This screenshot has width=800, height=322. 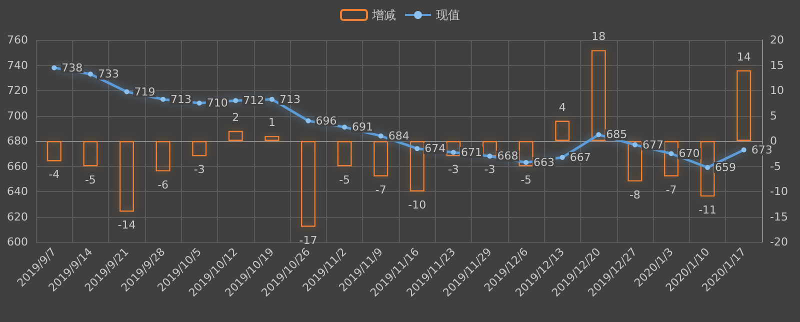 What do you see at coordinates (544, 162) in the screenshot?
I see `data-label: 663` at bounding box center [544, 162].